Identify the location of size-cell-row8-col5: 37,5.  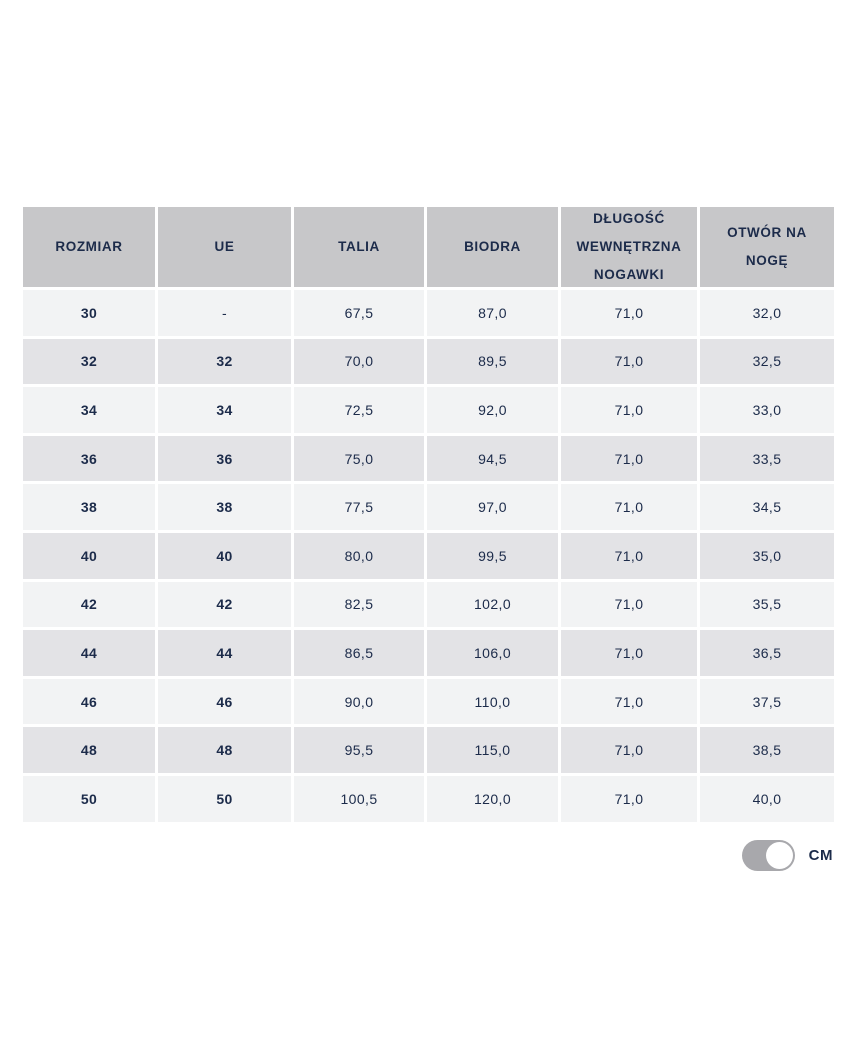
(767, 701).